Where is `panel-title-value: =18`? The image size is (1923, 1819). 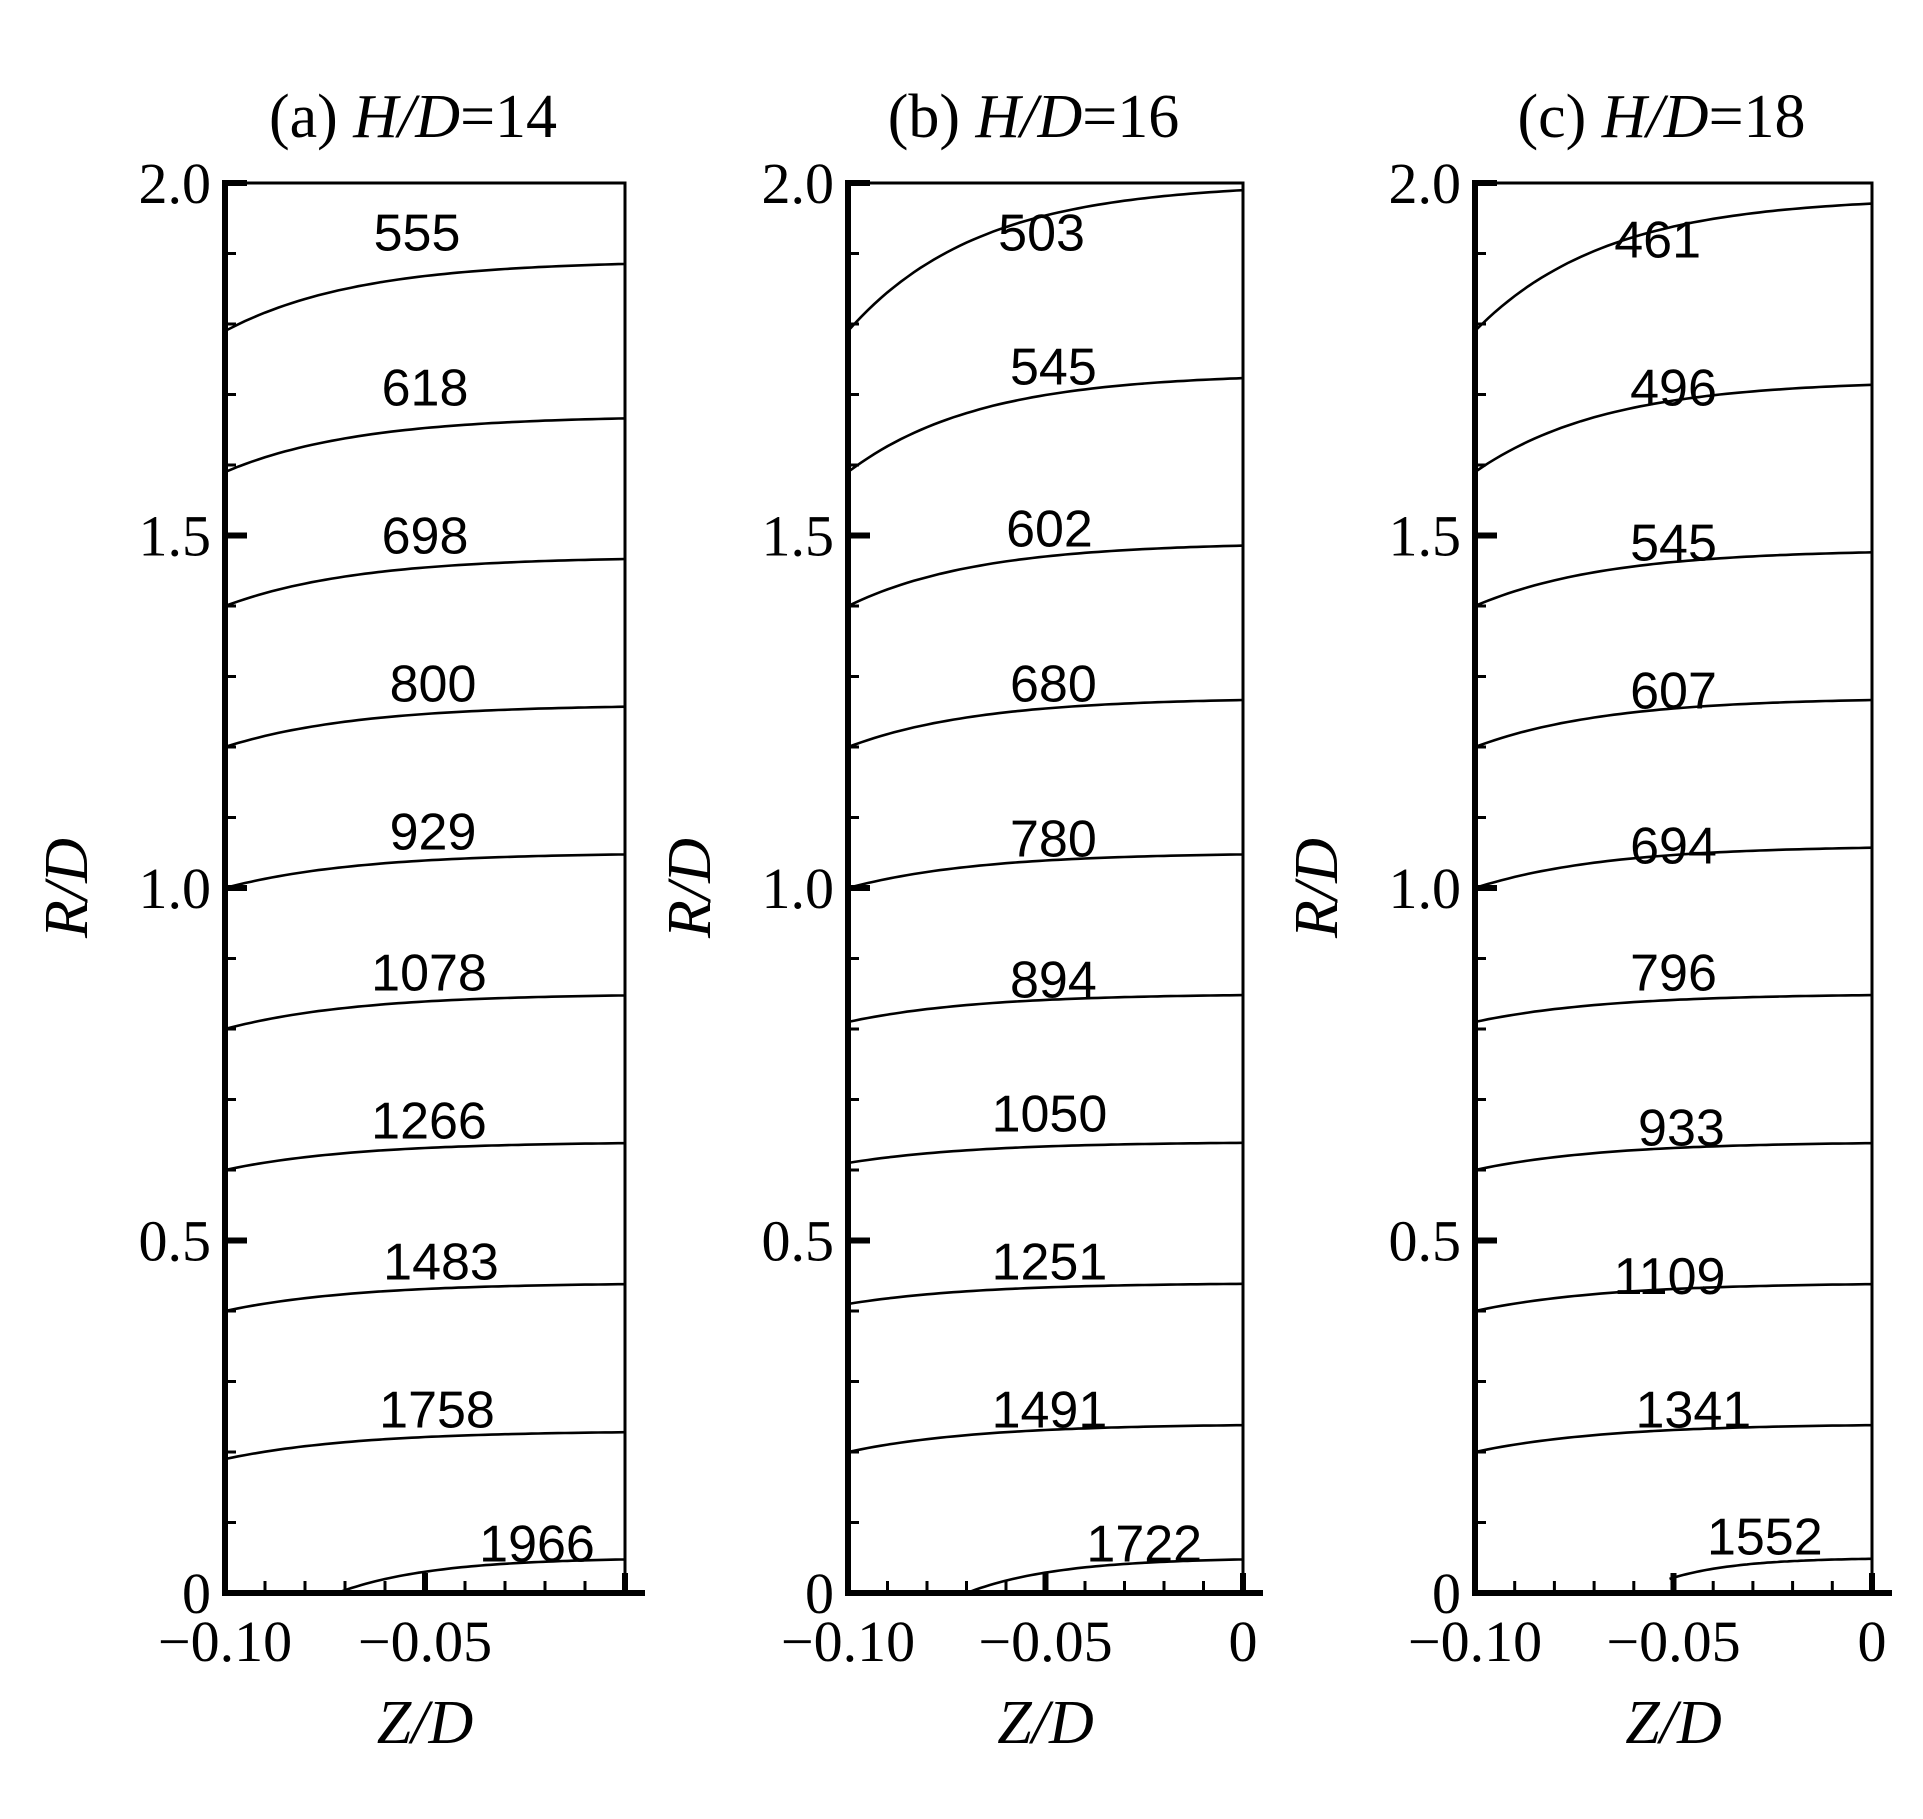
panel-title-value: =18 is located at coordinates (1757, 117).